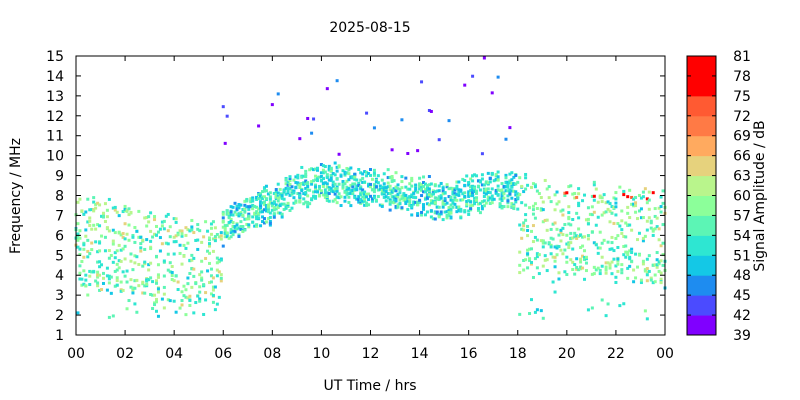 Image resolution: width=800 pixels, height=400 pixels. Describe the element at coordinates (59, 316) in the screenshot. I see `y-tick-label: 2` at that location.